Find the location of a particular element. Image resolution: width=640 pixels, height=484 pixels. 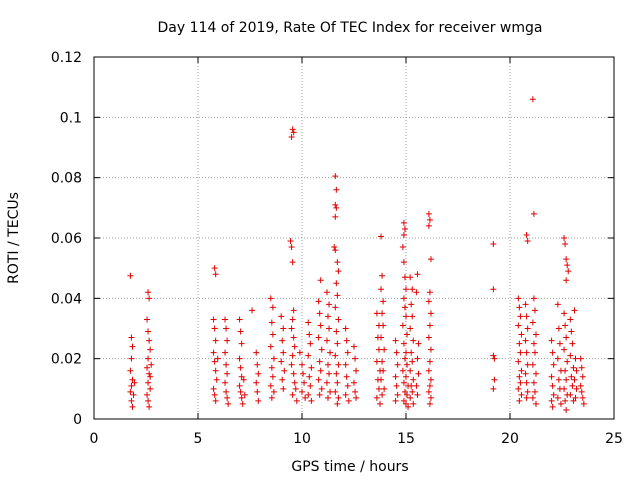

x-axis-label: GPS time / hours is located at coordinates (349, 467).